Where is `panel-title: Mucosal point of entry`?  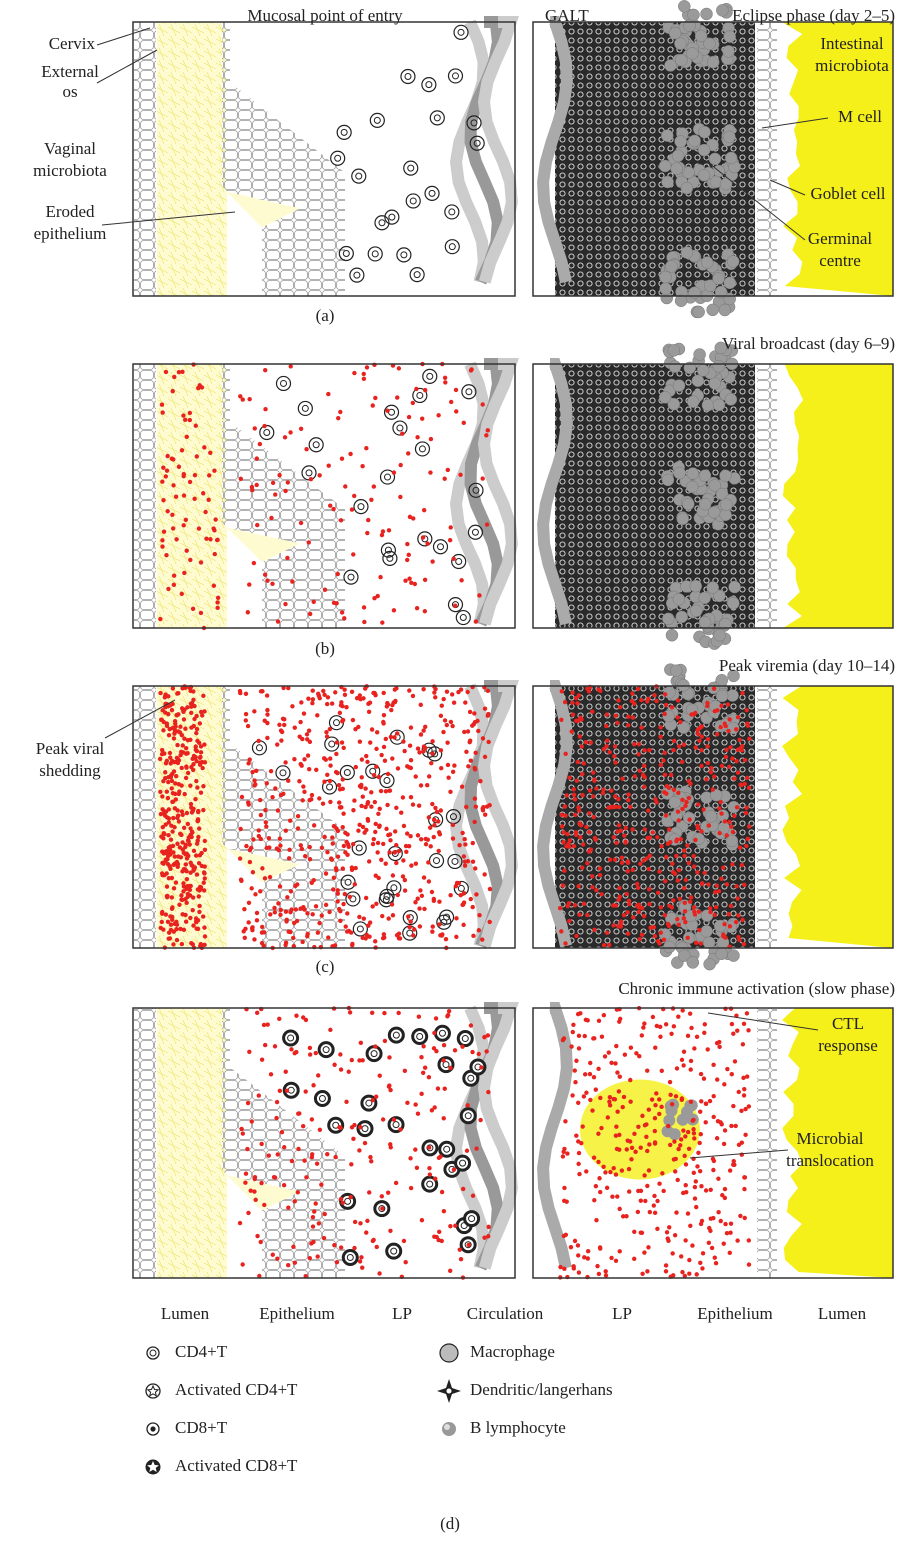
panel-title: Mucosal point of entry is located at coordinates (325, 15).